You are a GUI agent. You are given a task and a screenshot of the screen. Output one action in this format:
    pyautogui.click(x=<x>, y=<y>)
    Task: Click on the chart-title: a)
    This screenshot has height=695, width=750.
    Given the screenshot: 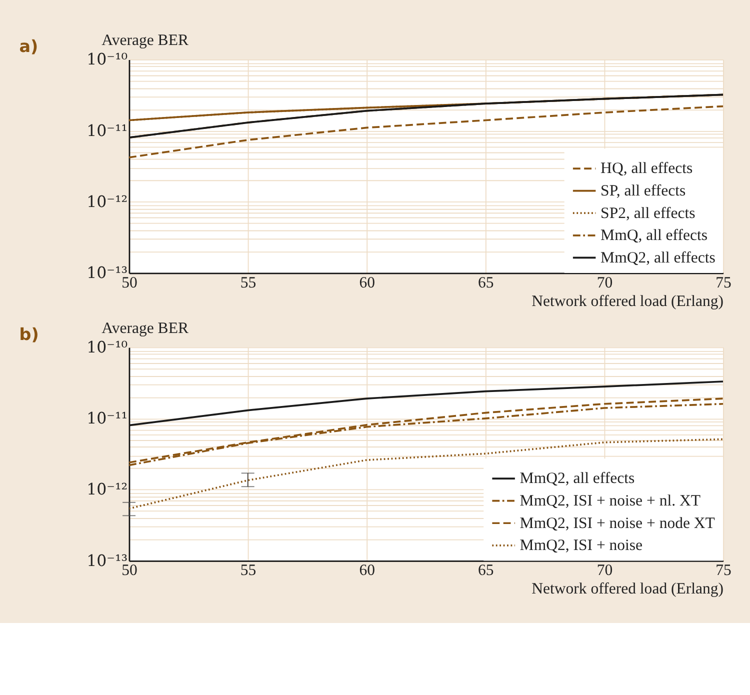 What is the action you would take?
    pyautogui.click(x=28, y=46)
    